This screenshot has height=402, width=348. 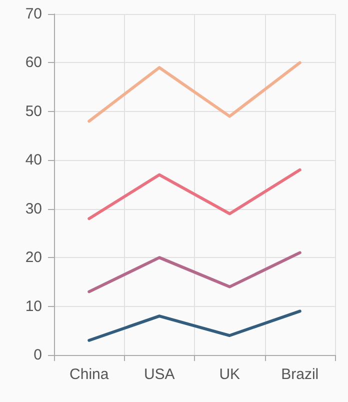 What do you see at coordinates (300, 374) in the screenshot?
I see `x-tick-label: Brazil` at bounding box center [300, 374].